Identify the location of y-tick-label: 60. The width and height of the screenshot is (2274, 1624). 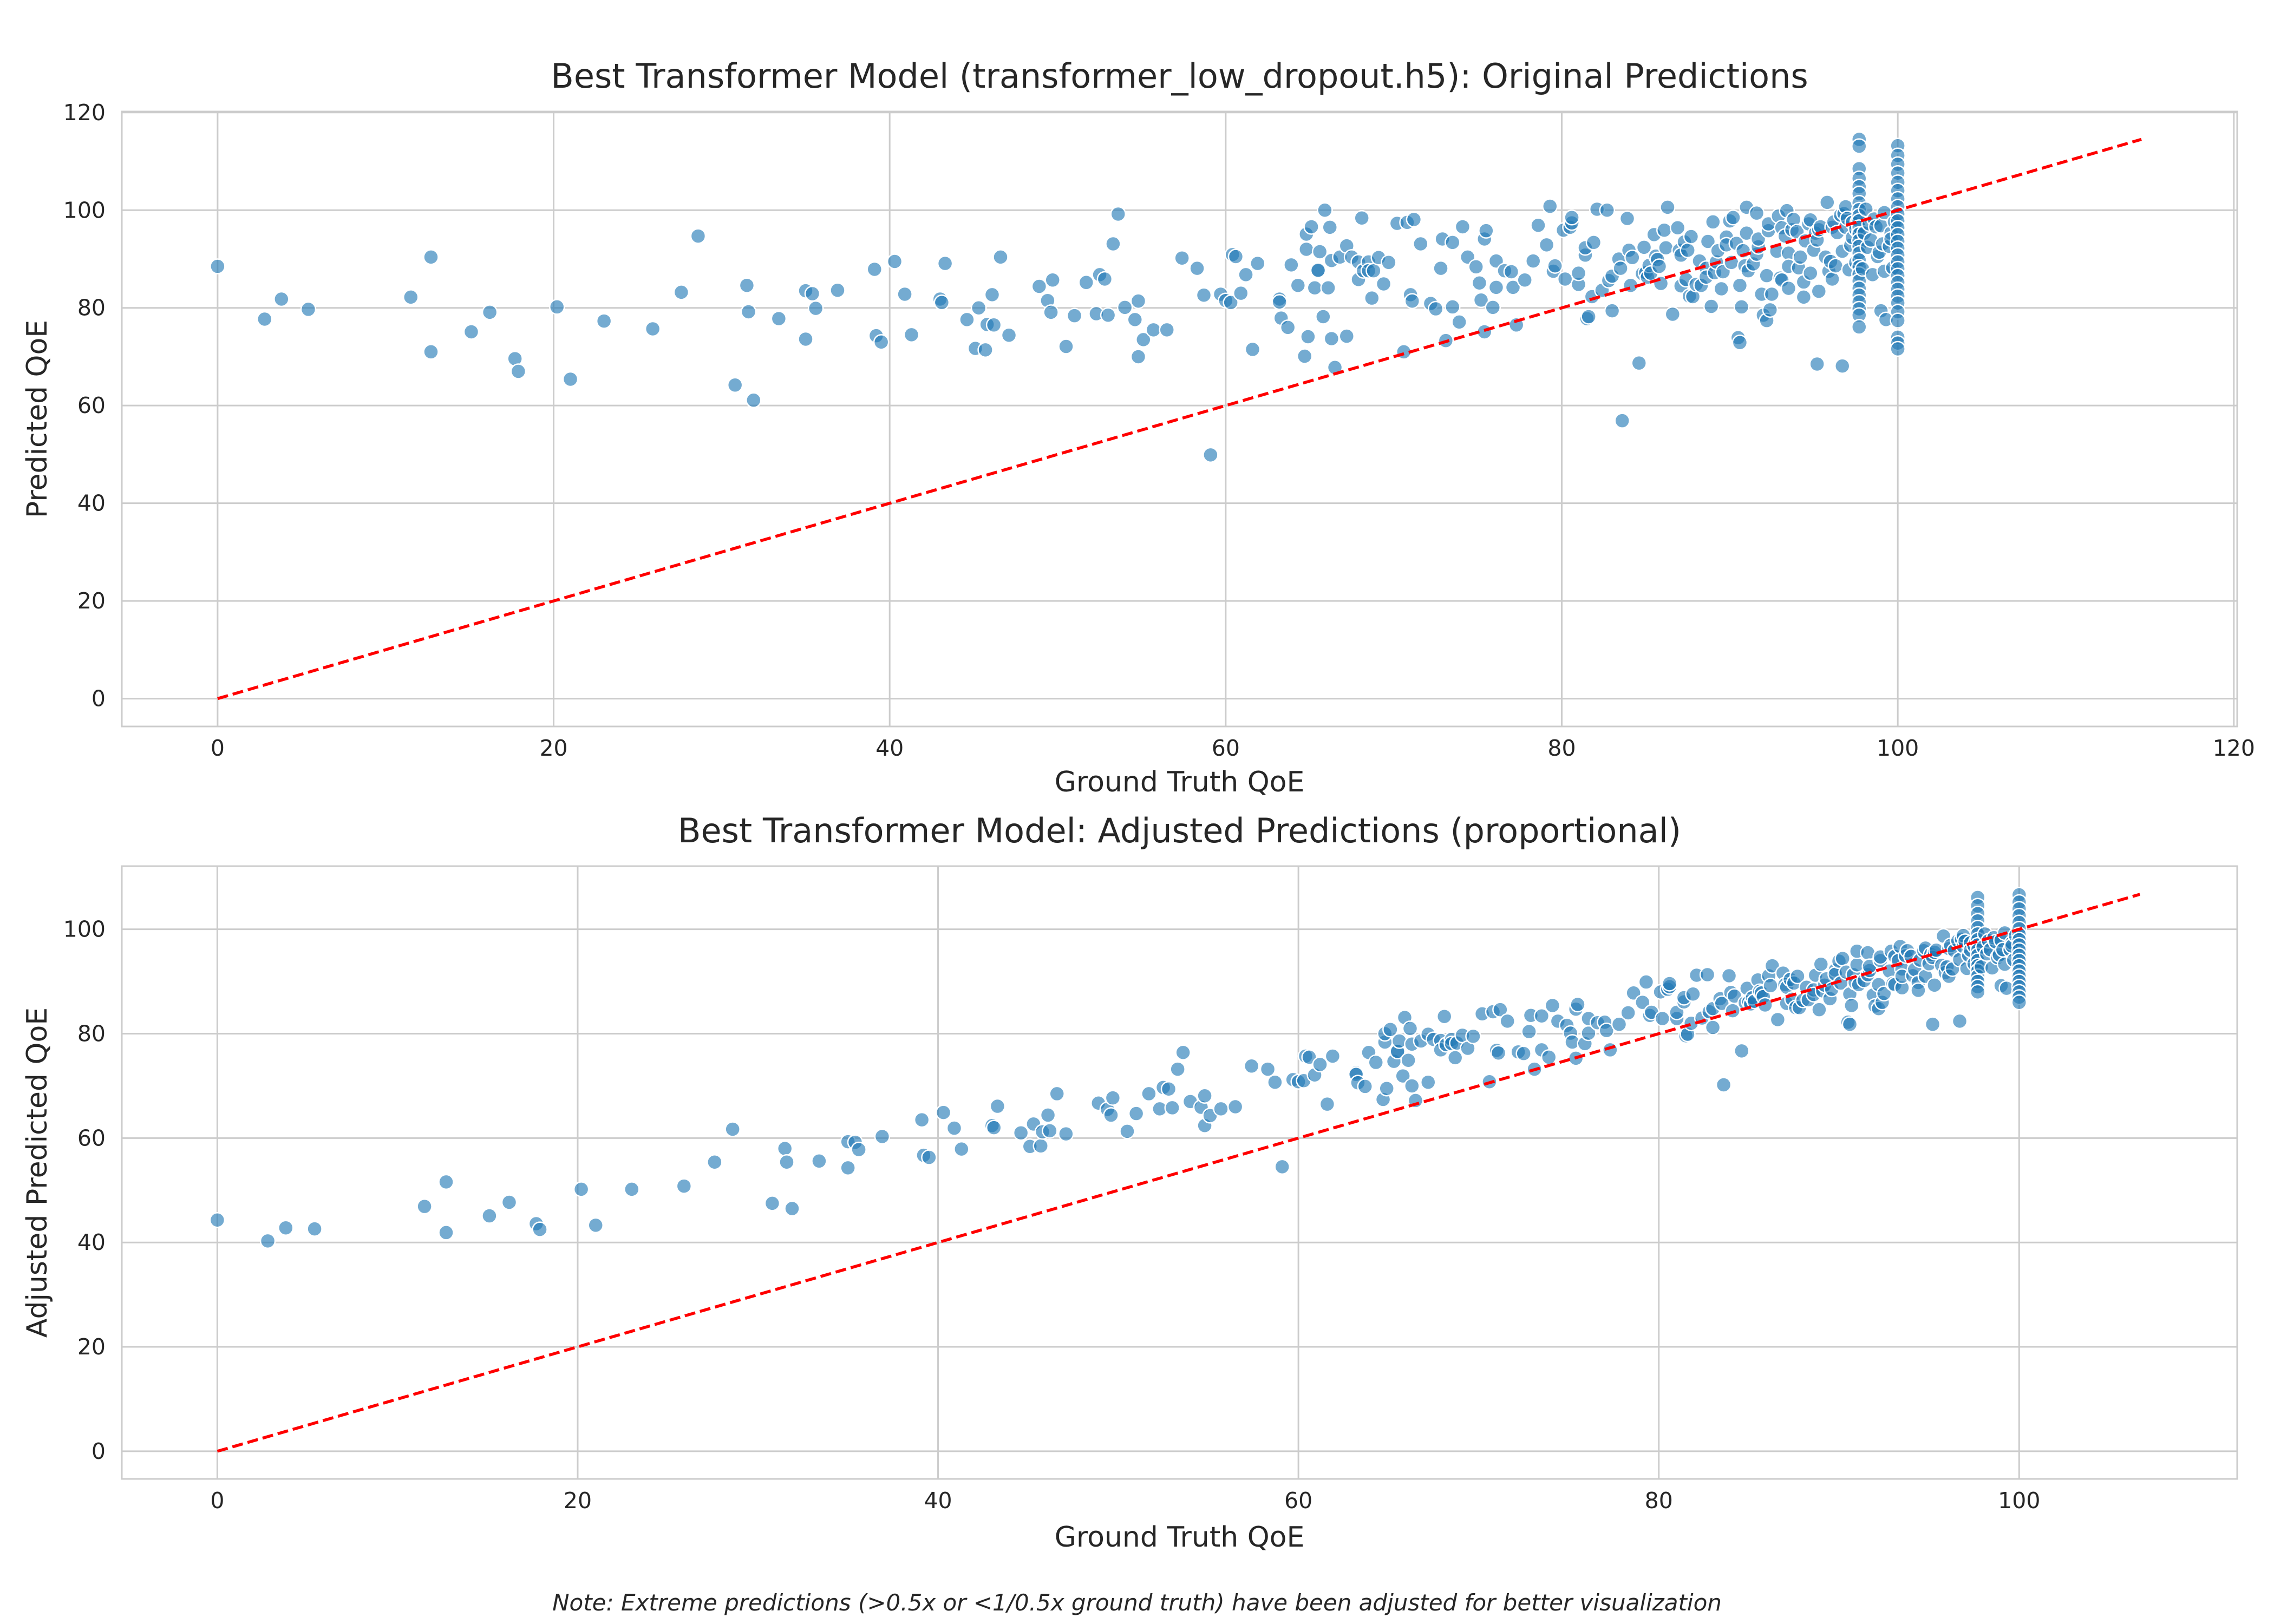
(91, 1138).